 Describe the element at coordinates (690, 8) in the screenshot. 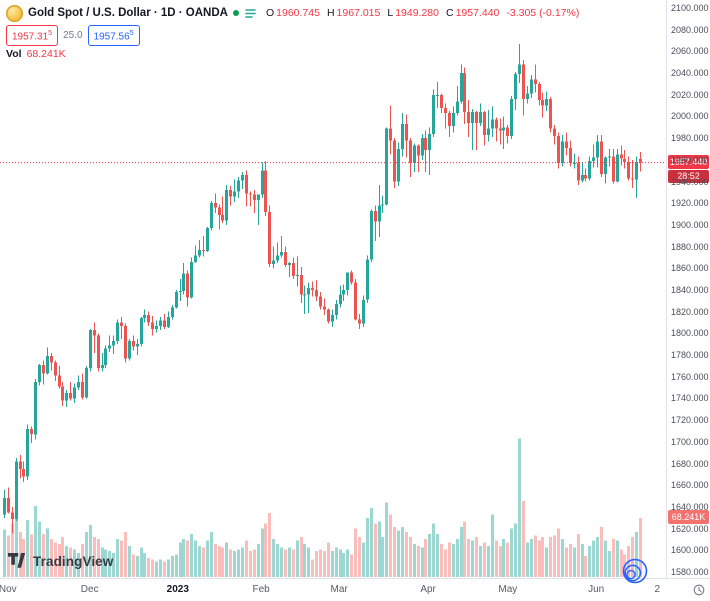

I see `price-tick-label: 2100.000` at that location.